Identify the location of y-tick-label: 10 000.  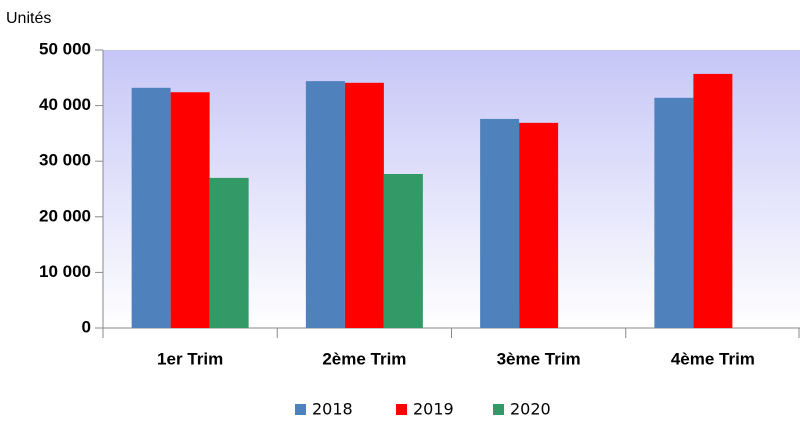
(65, 271).